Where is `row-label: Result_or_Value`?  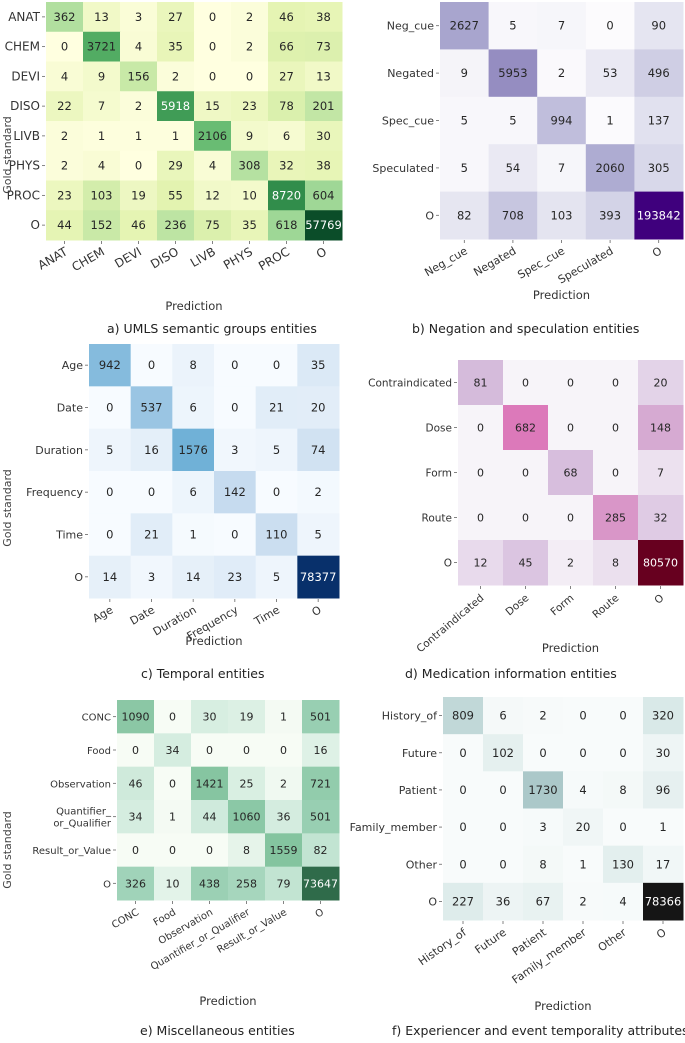 row-label: Result_or_Value is located at coordinates (71, 851).